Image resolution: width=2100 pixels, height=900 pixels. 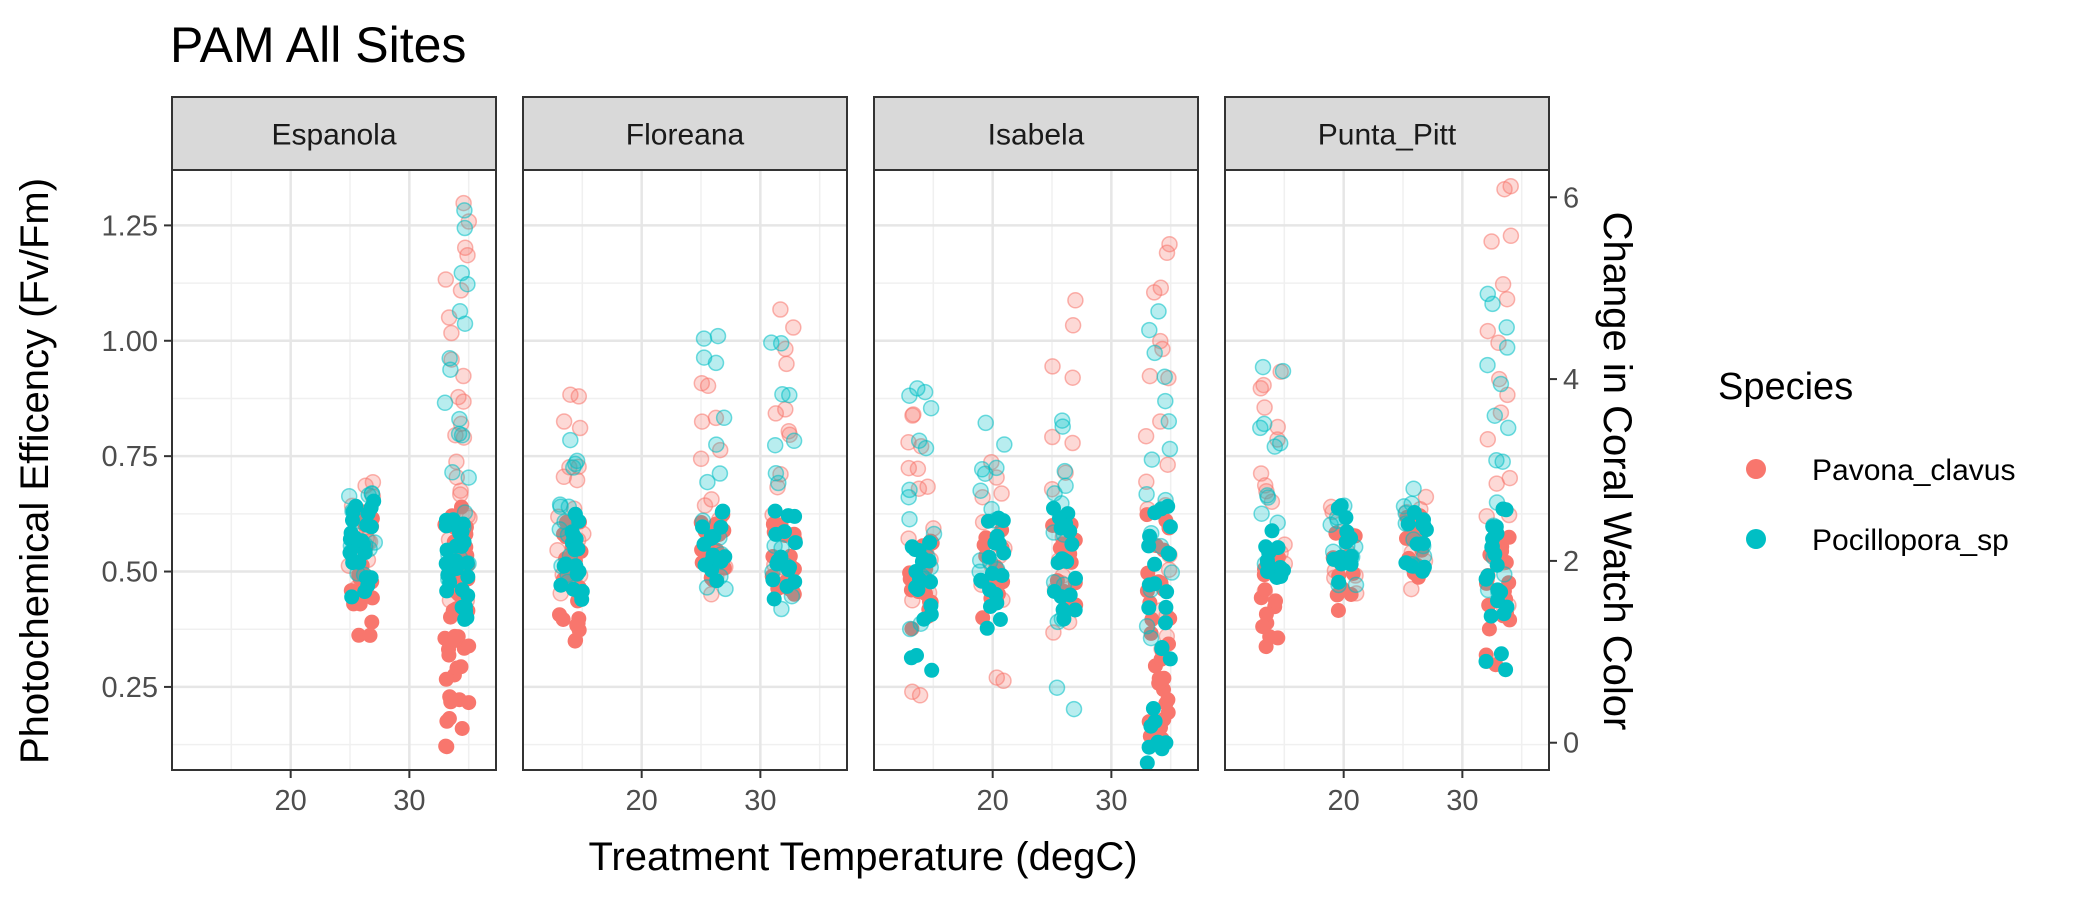 I want to click on facet-panel-floreana: Floreana, so click(x=685, y=433).